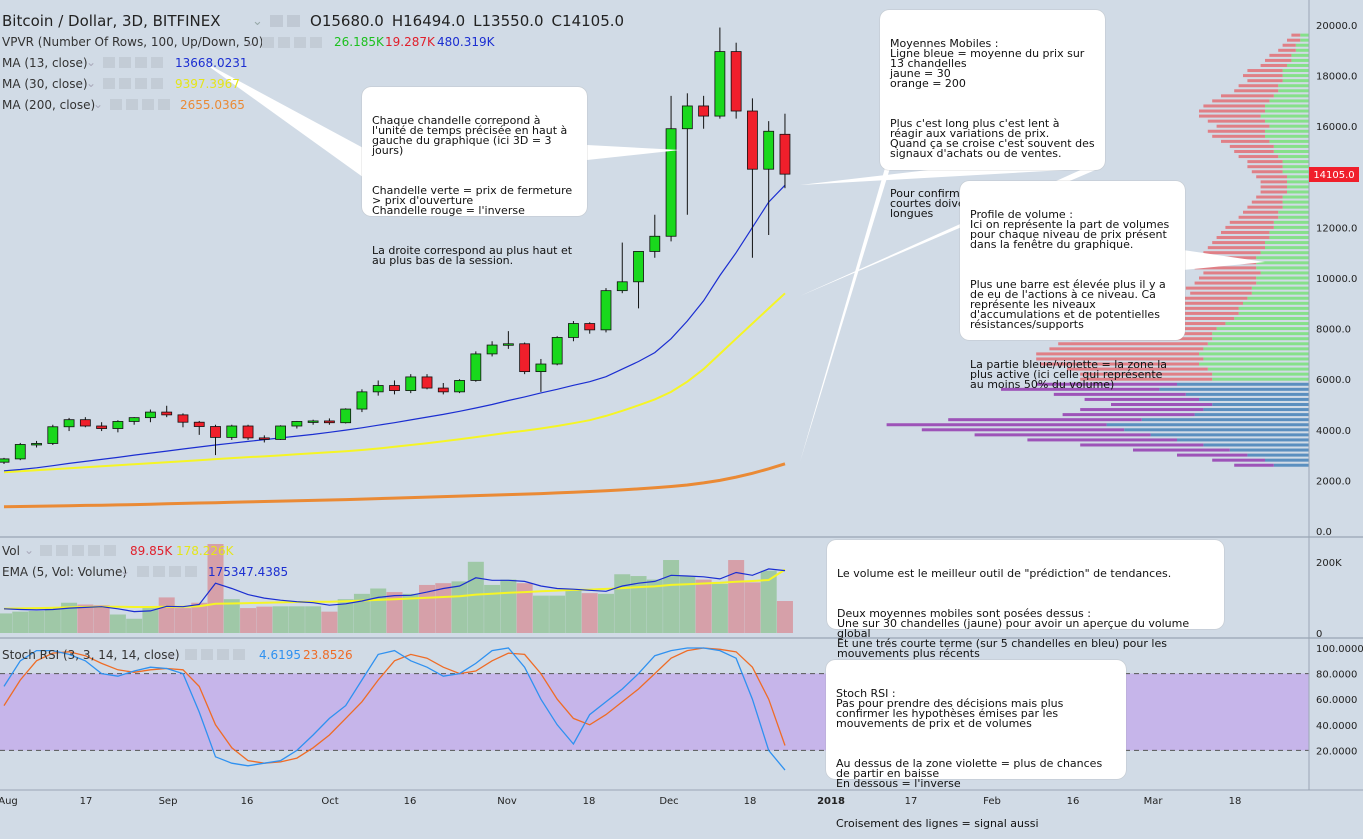 Image resolution: width=1363 pixels, height=839 pixels. What do you see at coordinates (118, 550) in the screenshot?
I see `vol-legend: Vol ⌄ 89.85K 178.226K` at bounding box center [118, 550].